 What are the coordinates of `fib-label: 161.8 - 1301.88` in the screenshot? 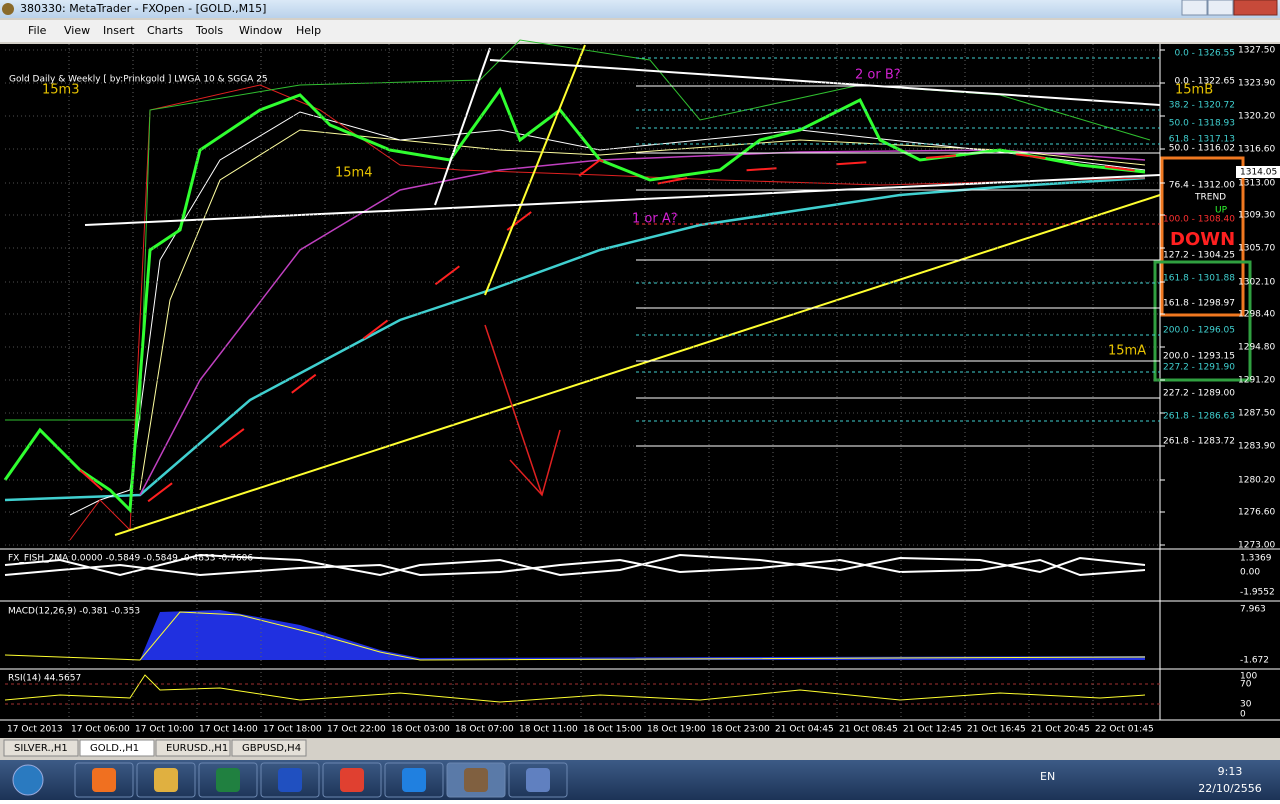 It's located at (1199, 279).